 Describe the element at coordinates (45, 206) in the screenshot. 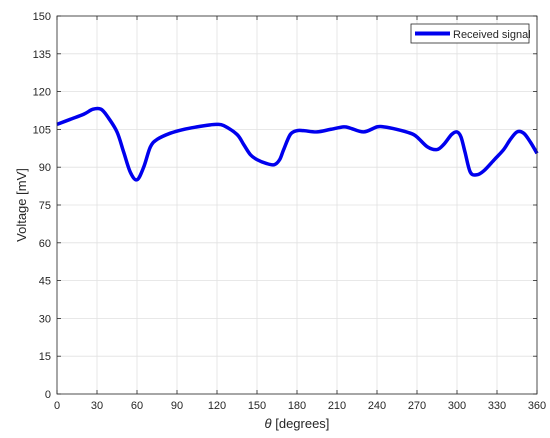

I see `y-tick-label: 75` at that location.